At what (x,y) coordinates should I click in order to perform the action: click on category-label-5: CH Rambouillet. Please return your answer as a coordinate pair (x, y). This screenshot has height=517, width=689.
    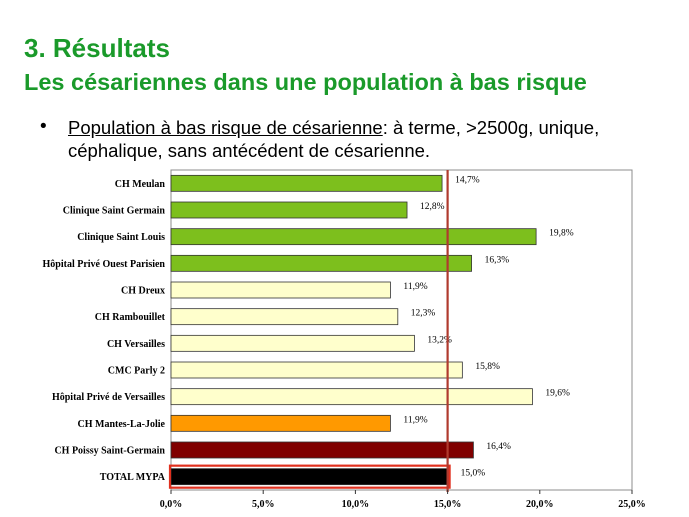
    Looking at the image, I should click on (130, 317).